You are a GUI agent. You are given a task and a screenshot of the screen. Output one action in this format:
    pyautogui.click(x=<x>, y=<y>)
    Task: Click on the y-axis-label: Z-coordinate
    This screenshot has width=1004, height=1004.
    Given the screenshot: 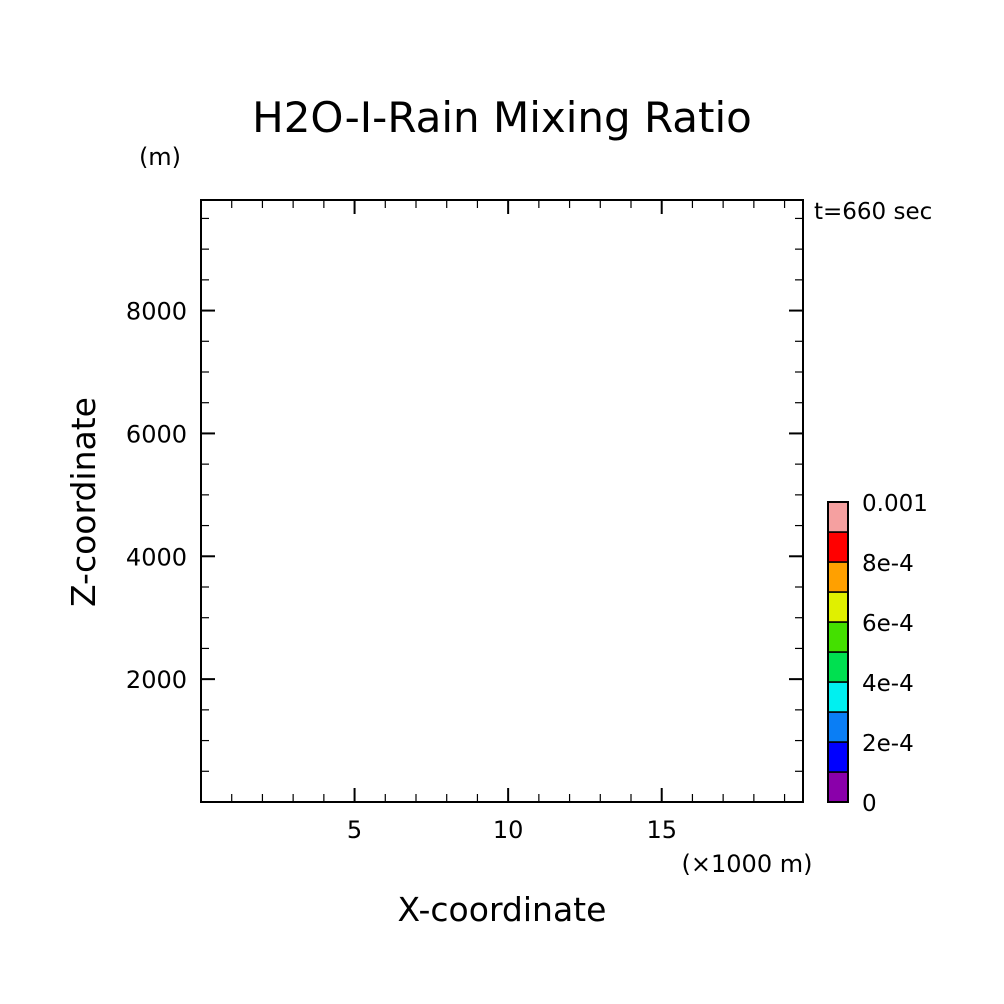 What is the action you would take?
    pyautogui.click(x=83, y=502)
    